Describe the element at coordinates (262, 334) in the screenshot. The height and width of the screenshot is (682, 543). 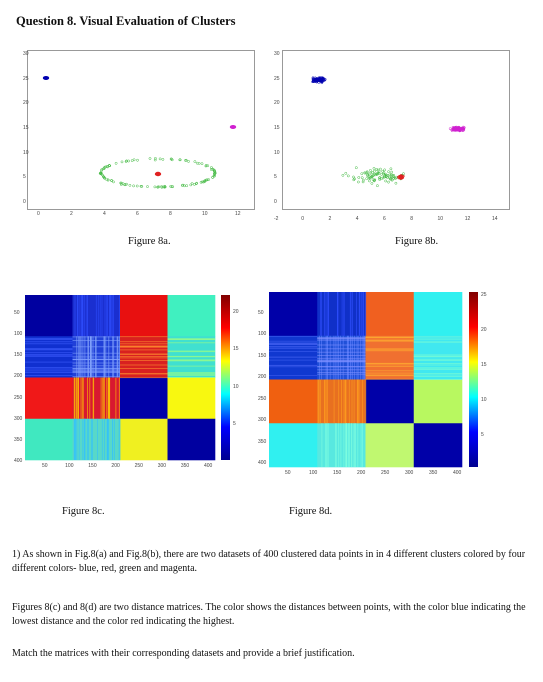
I see `y-tick-label: 100` at that location.